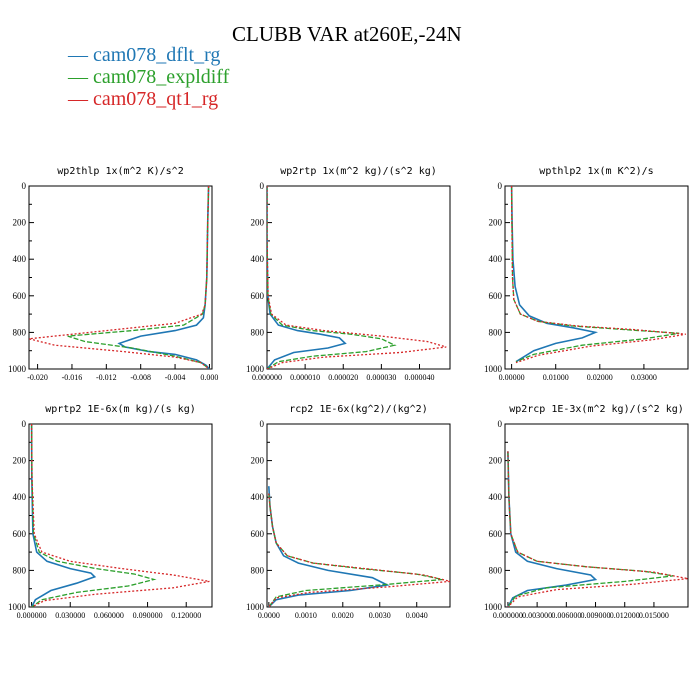 The height and width of the screenshot is (700, 700). I want to click on x-tick-label: 0.006000, so click(566, 615).